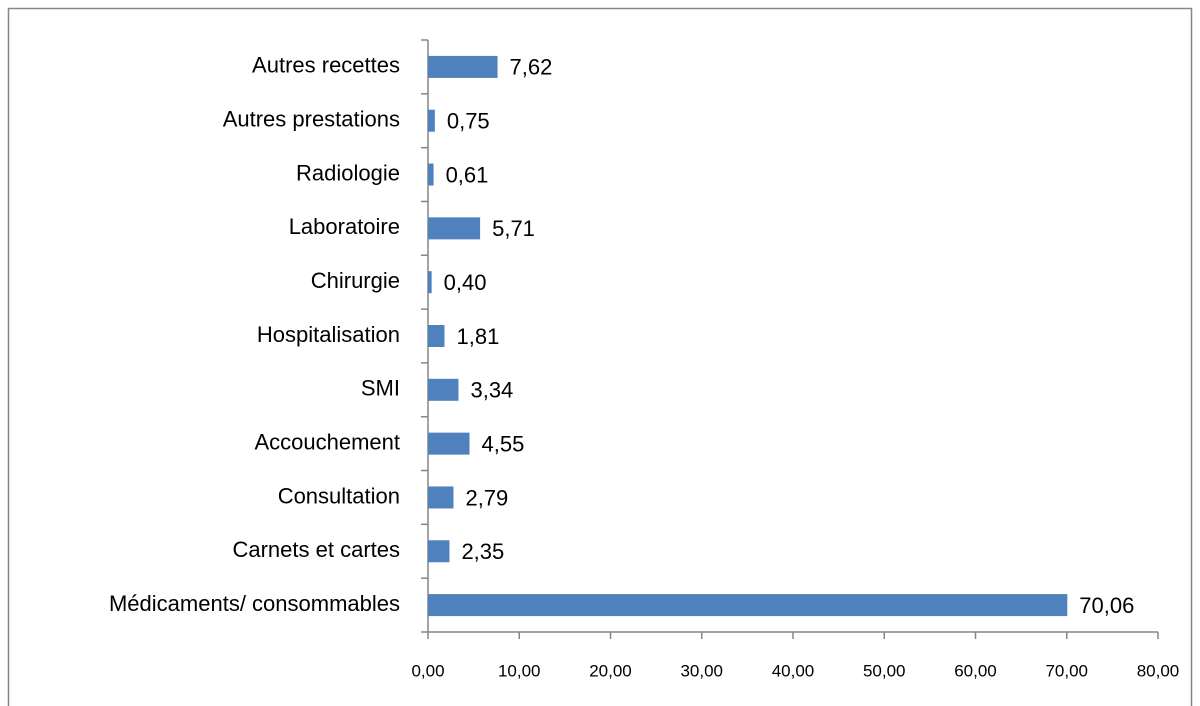  Describe the element at coordinates (328, 334) in the screenshot. I see `category-label: Hospitalisation` at that location.